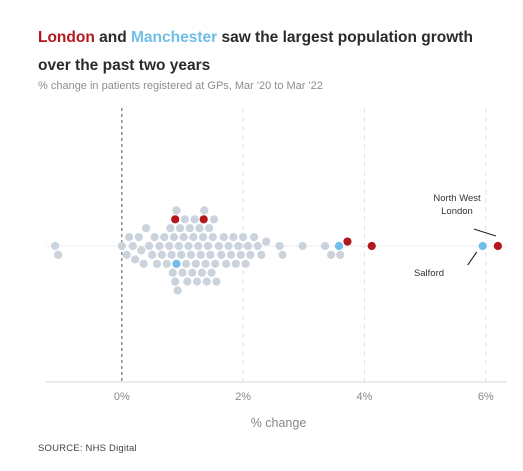 This screenshot has width=523, height=471. Describe the element at coordinates (174, 37) in the screenshot. I see `title-manchester-highlight: Manchester` at that location.